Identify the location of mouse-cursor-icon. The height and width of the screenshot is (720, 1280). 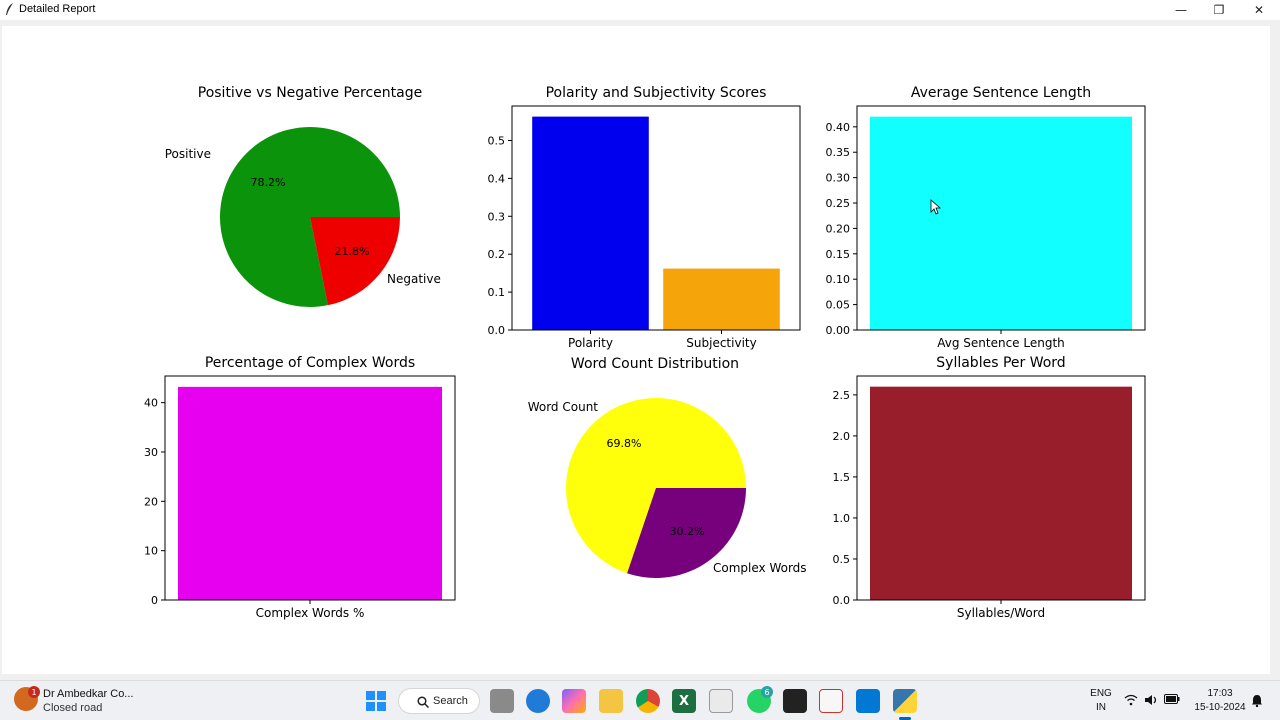
(936, 207).